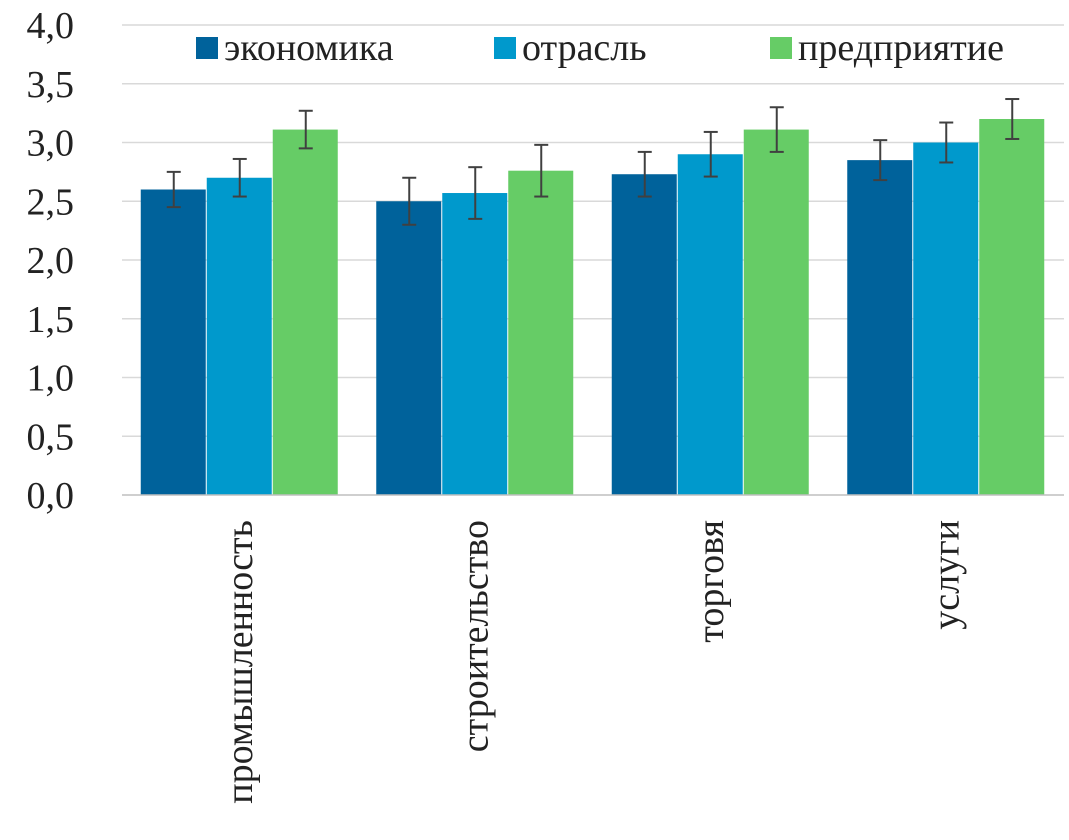  What do you see at coordinates (51, 320) in the screenshot?
I see `y-tick-label: 1,5` at bounding box center [51, 320].